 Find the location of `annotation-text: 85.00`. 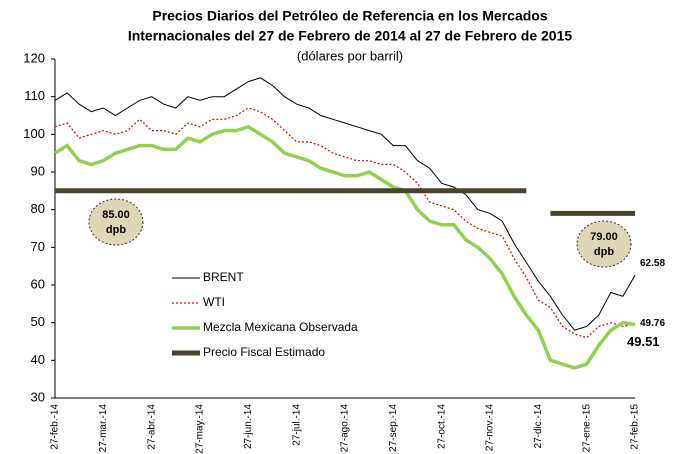

annotation-text: 85.00 is located at coordinates (116, 215).